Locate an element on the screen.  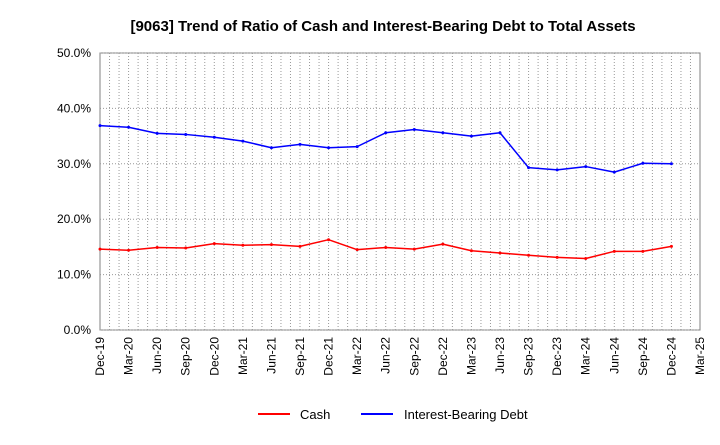
x-tick-label: Dec-24 is located at coordinates (671, 356).